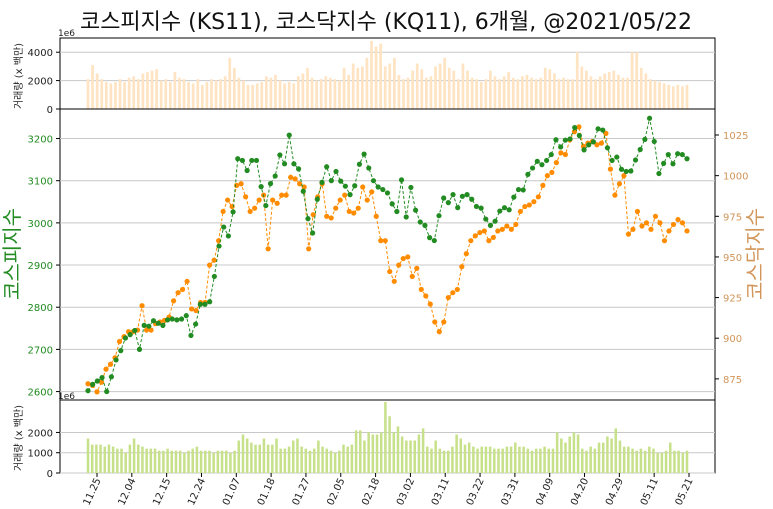 Image resolution: width=773 pixels, height=509 pixels. What do you see at coordinates (12, 254) in the screenshot?
I see `kospi-ylabel: 코스피지수` at bounding box center [12, 254].